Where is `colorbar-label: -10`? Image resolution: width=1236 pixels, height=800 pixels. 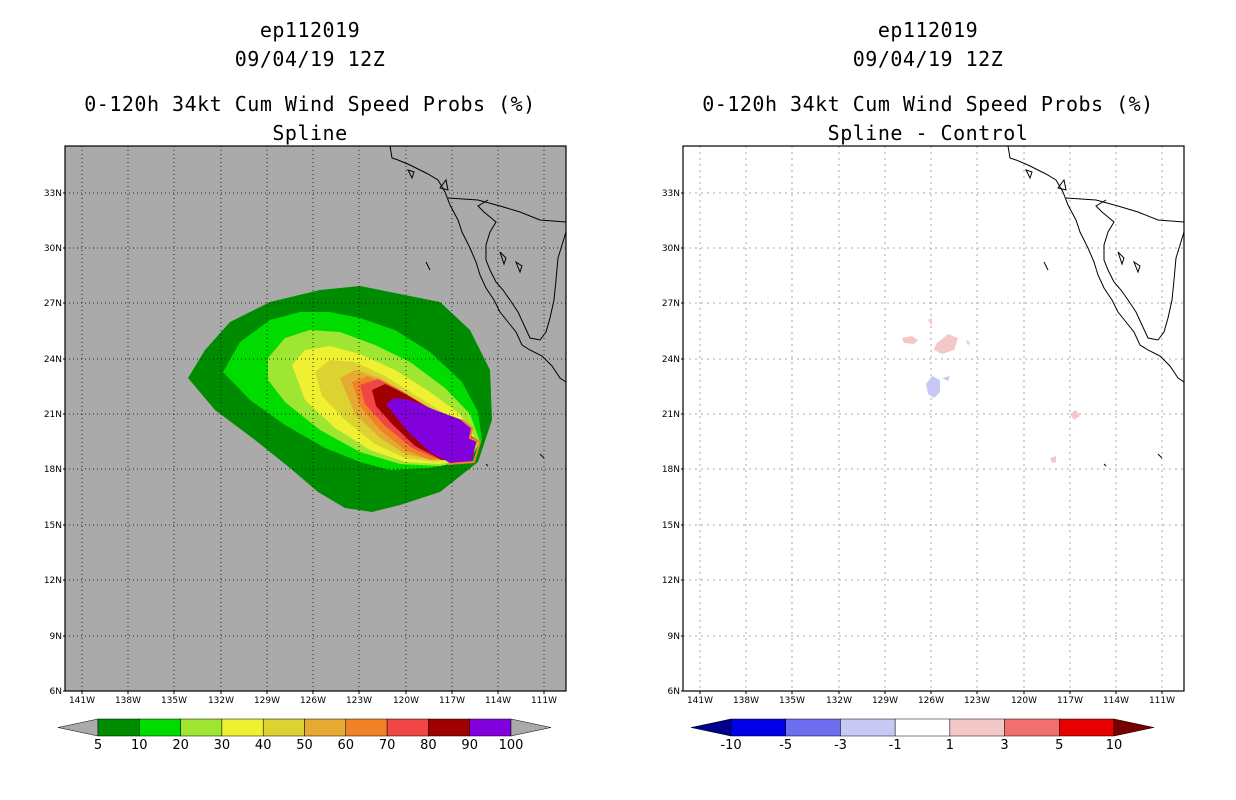 colorbar-label: -10 is located at coordinates (730, 745).